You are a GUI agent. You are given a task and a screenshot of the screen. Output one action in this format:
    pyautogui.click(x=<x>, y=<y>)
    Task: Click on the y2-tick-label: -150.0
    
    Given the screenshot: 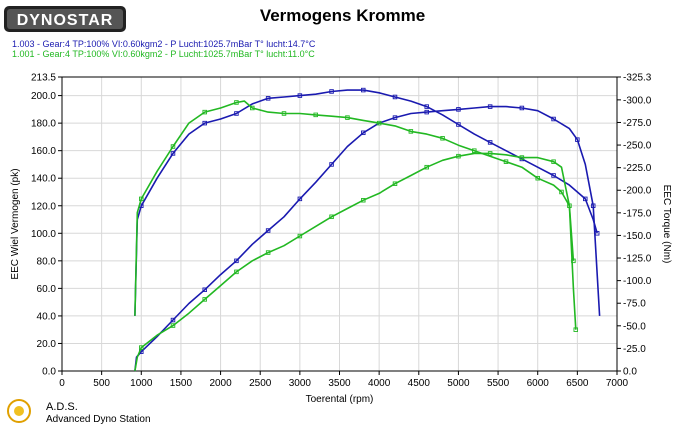 What is the action you would take?
    pyautogui.click(x=637, y=236)
    